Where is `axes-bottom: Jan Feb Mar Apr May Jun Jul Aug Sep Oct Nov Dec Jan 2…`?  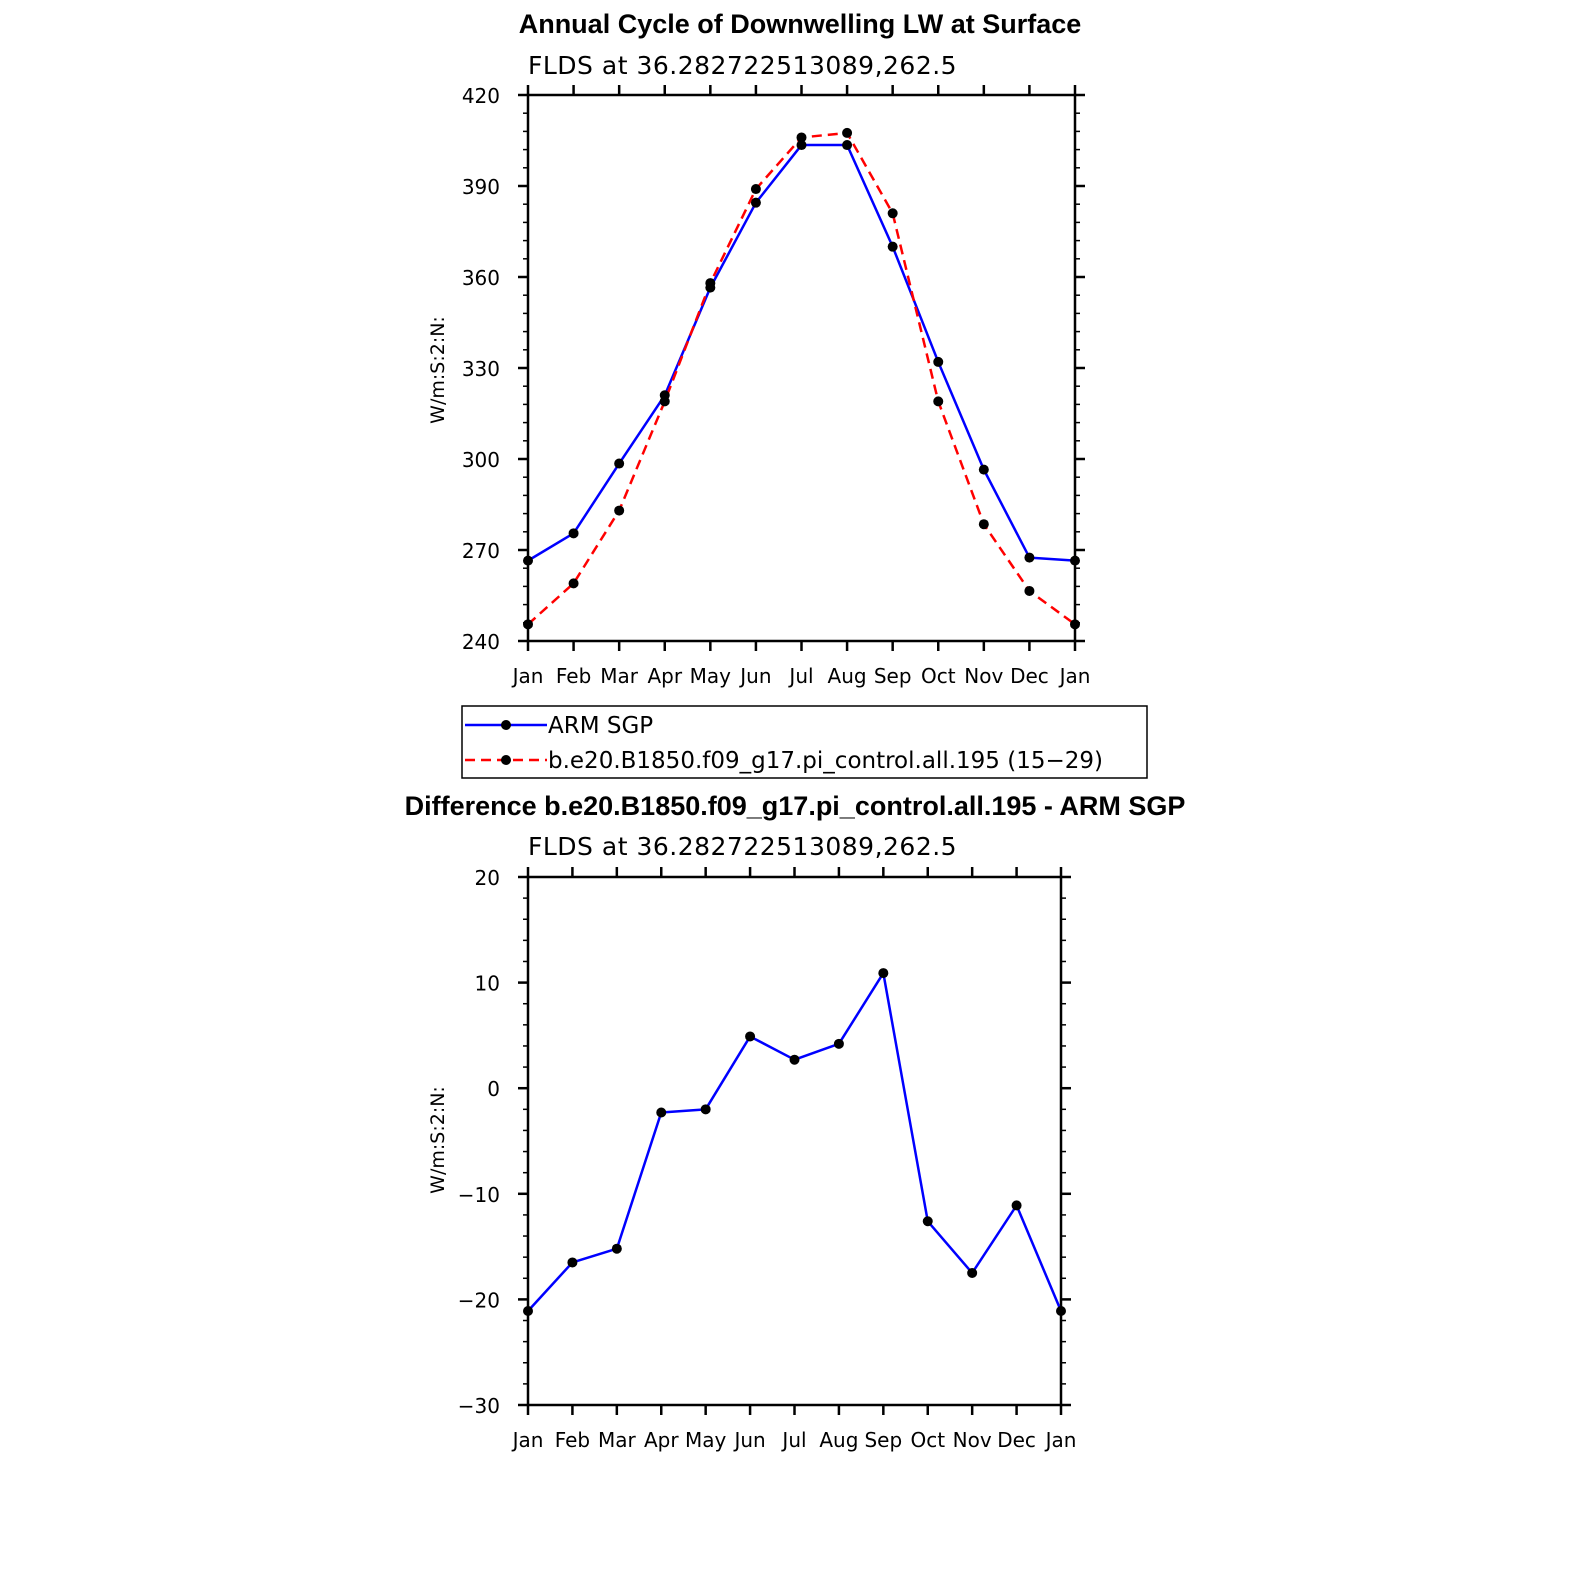 axes-bottom: Jan Feb Mar Apr May Jun Jul Aug Sep Oct Nov Dec Jan 2… is located at coordinates (767, 1159).